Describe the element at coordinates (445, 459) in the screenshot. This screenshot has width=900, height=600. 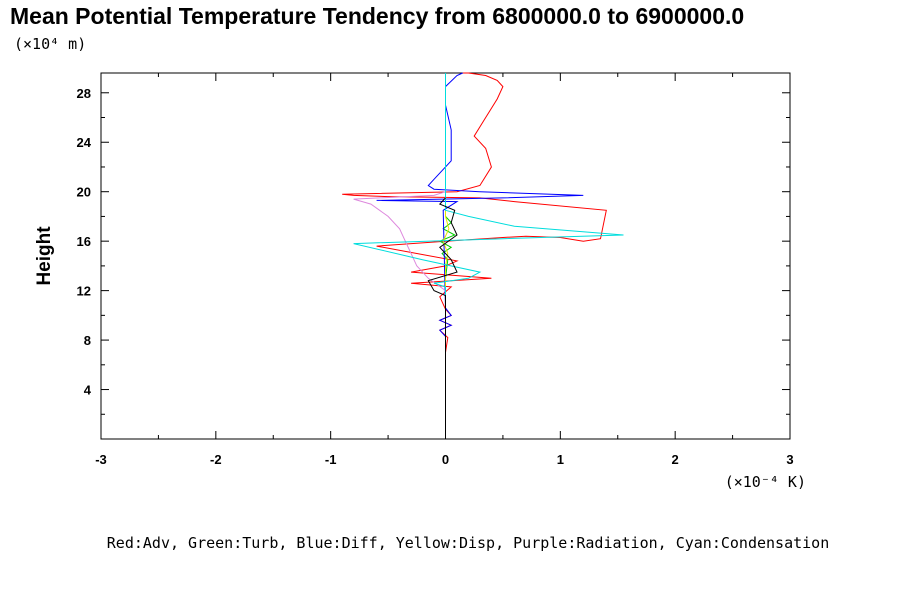
I see `x-tick-label: 0` at that location.